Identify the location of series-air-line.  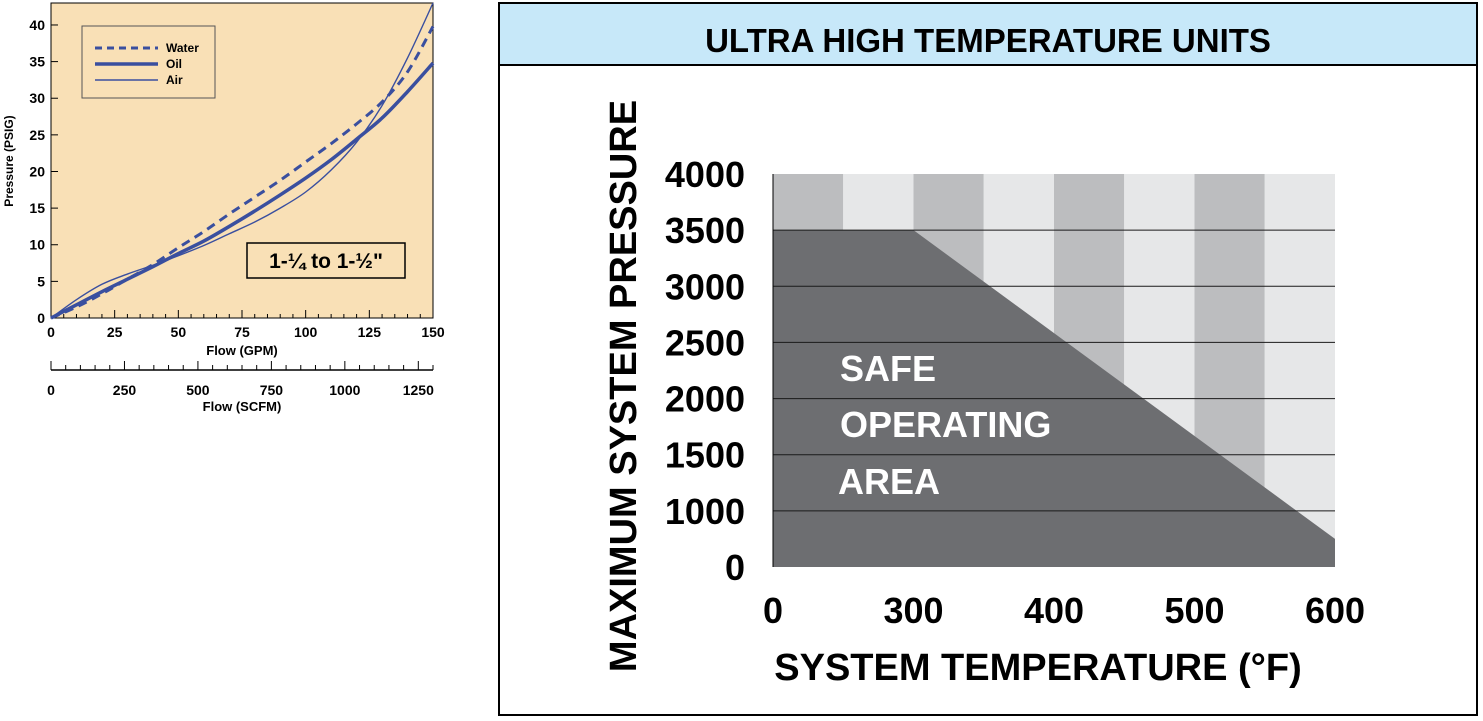
(242, 160).